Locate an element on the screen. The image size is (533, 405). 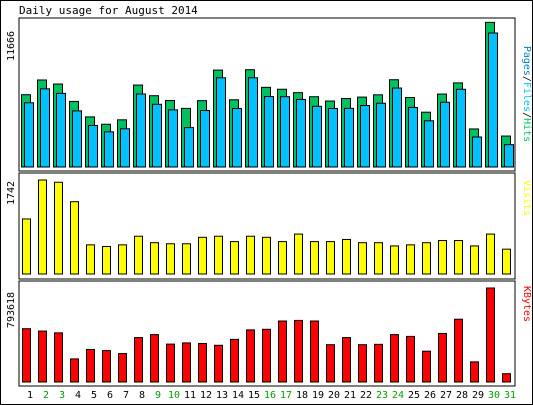
legend-sep-1: / is located at coordinates (526, 79).